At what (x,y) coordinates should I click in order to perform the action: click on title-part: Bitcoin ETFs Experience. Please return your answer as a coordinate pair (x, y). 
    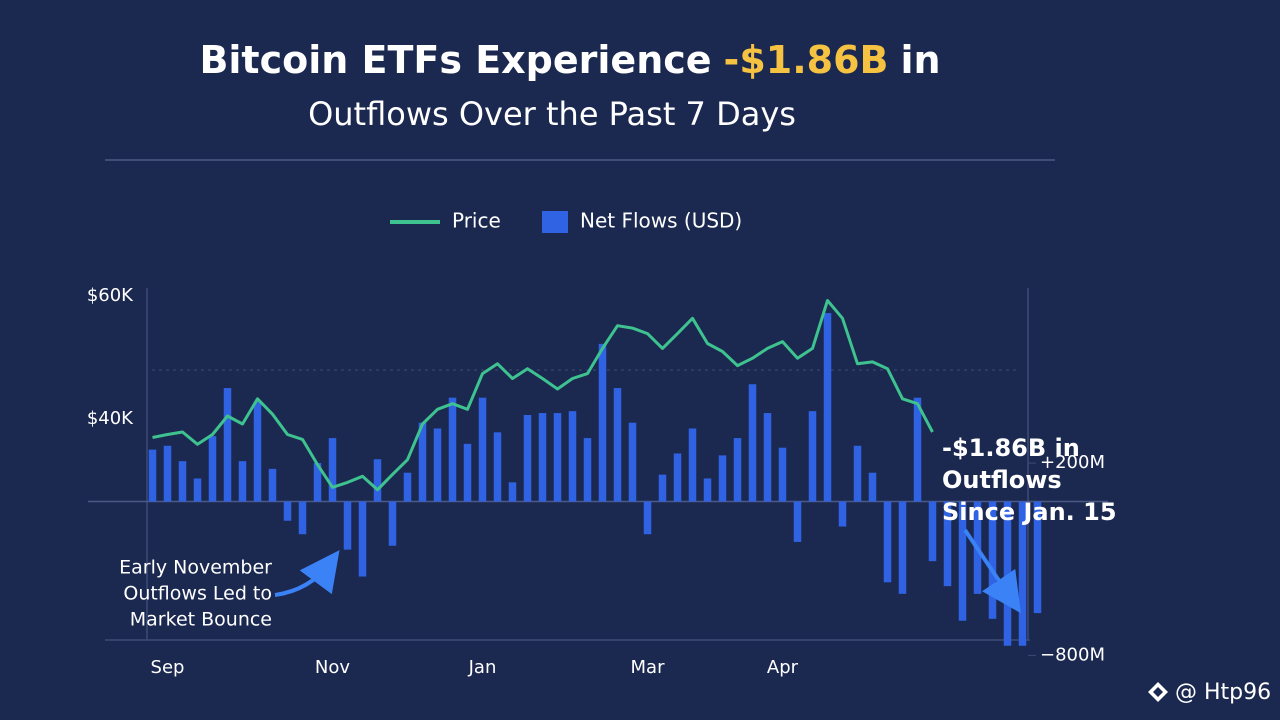
    Looking at the image, I should click on (455, 60).